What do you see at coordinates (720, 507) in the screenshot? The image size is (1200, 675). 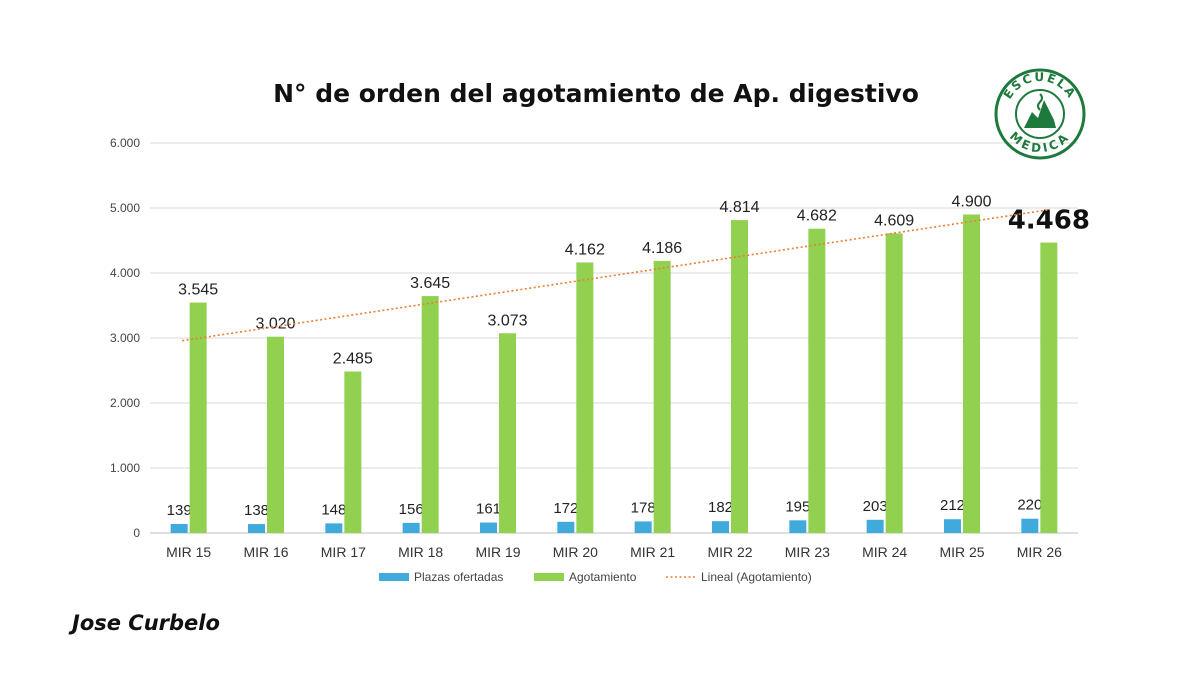 I see `data-label-plazas: 182` at bounding box center [720, 507].